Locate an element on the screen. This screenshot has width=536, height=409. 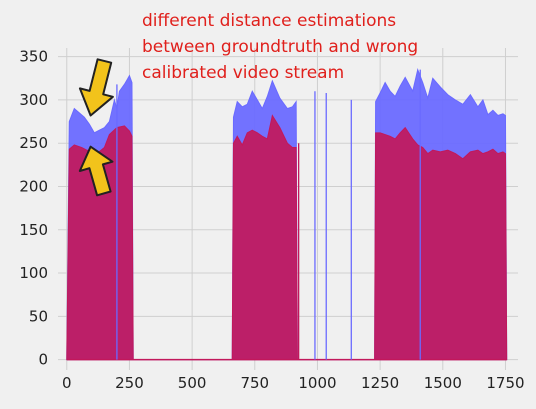
annotation-line-1: different distance estimations is located at coordinates (269, 21).